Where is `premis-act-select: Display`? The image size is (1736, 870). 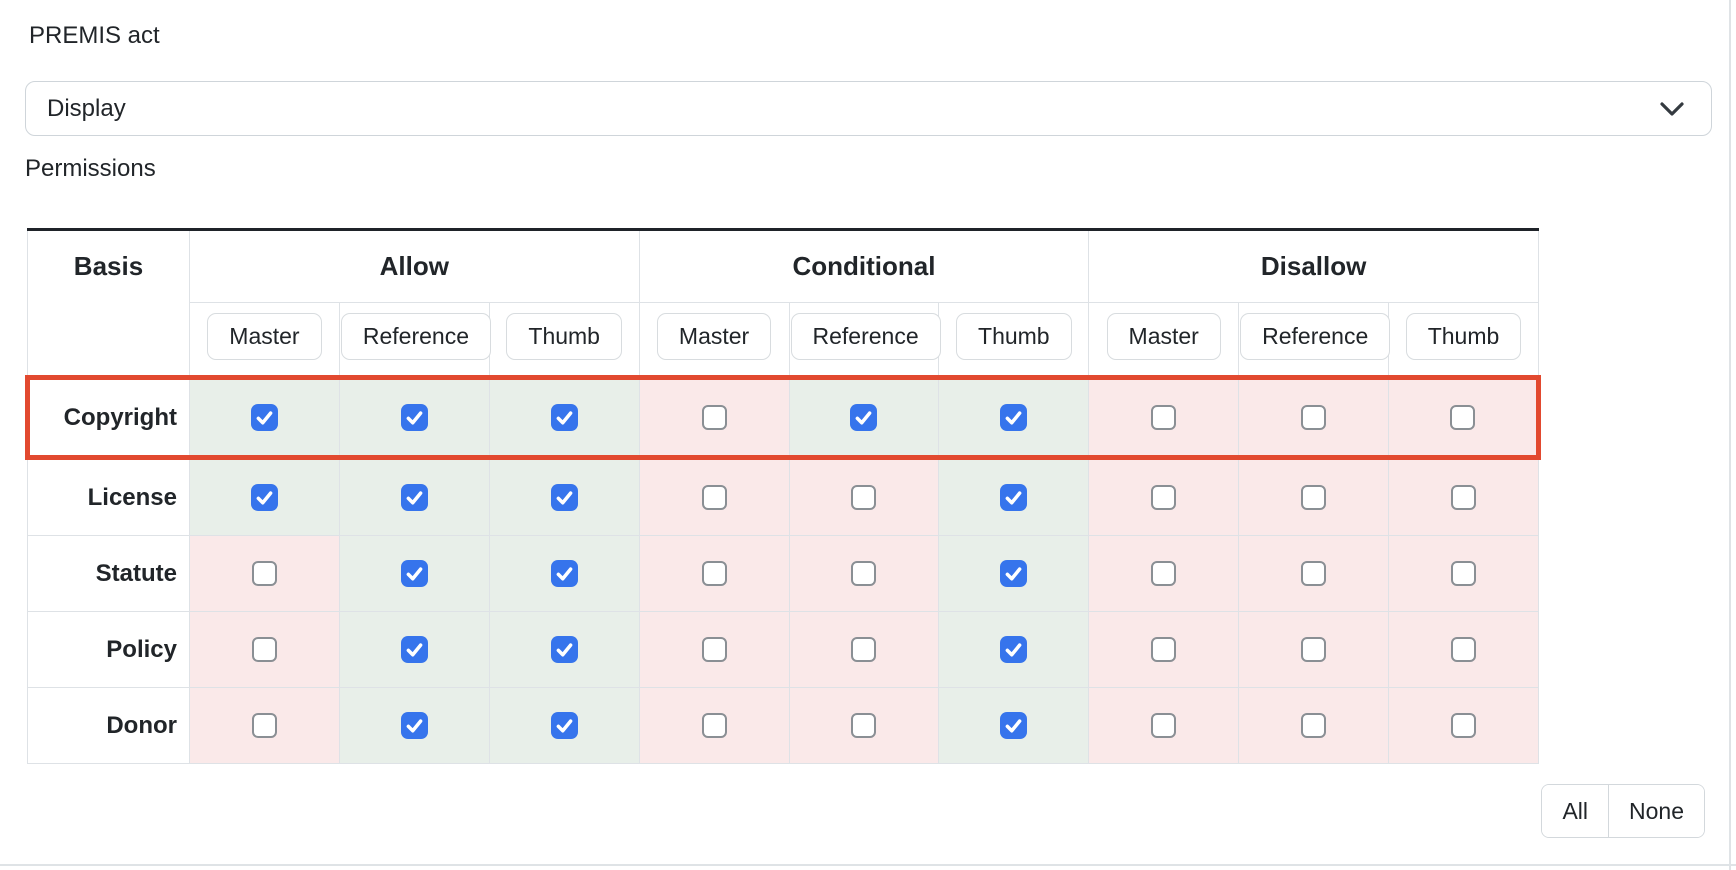
premis-act-select: Display is located at coordinates (868, 108).